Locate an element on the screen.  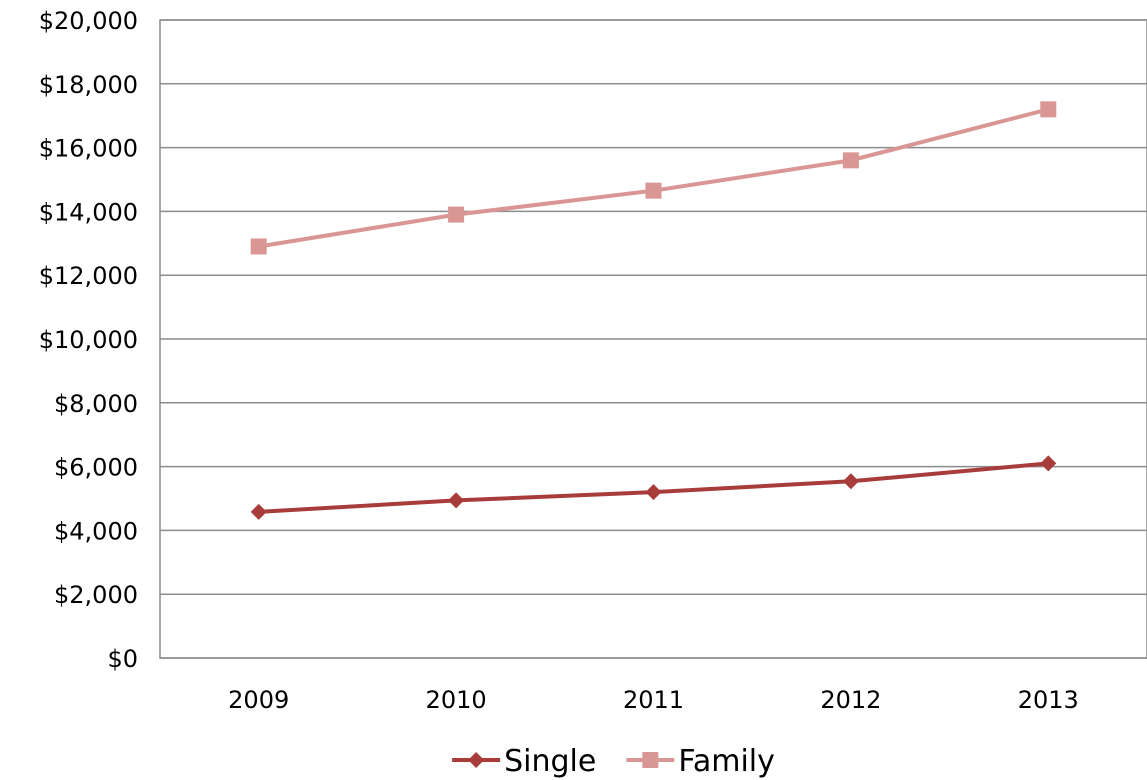
y-tick-label: $0 is located at coordinates (122, 659).